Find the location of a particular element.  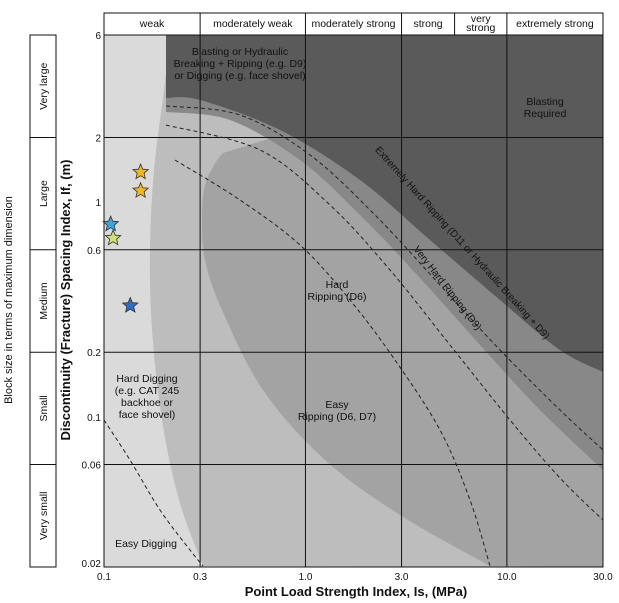

block-size-frame is located at coordinates (43, 301).